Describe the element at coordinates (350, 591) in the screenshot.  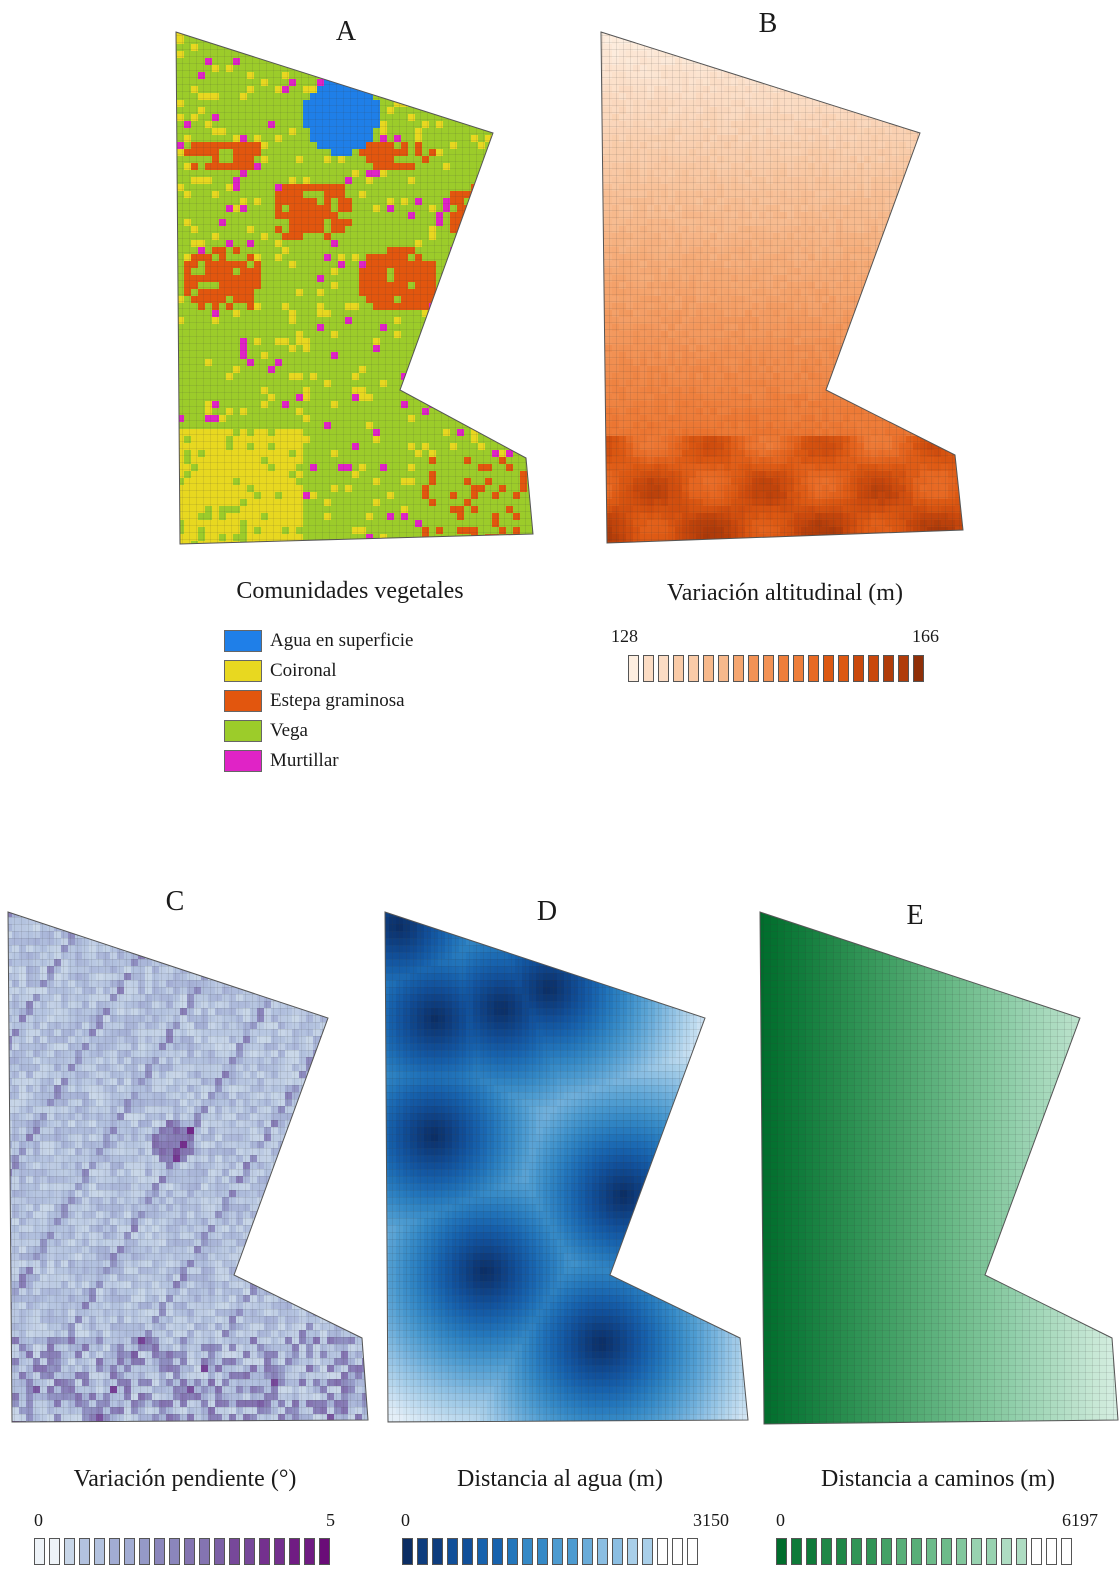
I see `vegetation-legend-title: Comunidades vegetales` at that location.